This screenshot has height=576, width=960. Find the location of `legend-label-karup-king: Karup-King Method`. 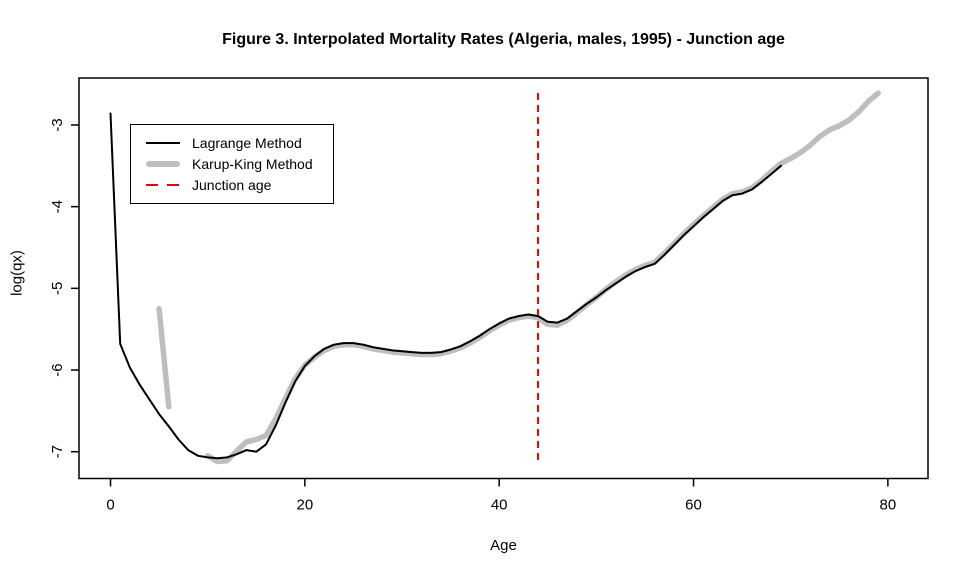

legend-label-karup-king: Karup-King Method is located at coordinates (252, 163).